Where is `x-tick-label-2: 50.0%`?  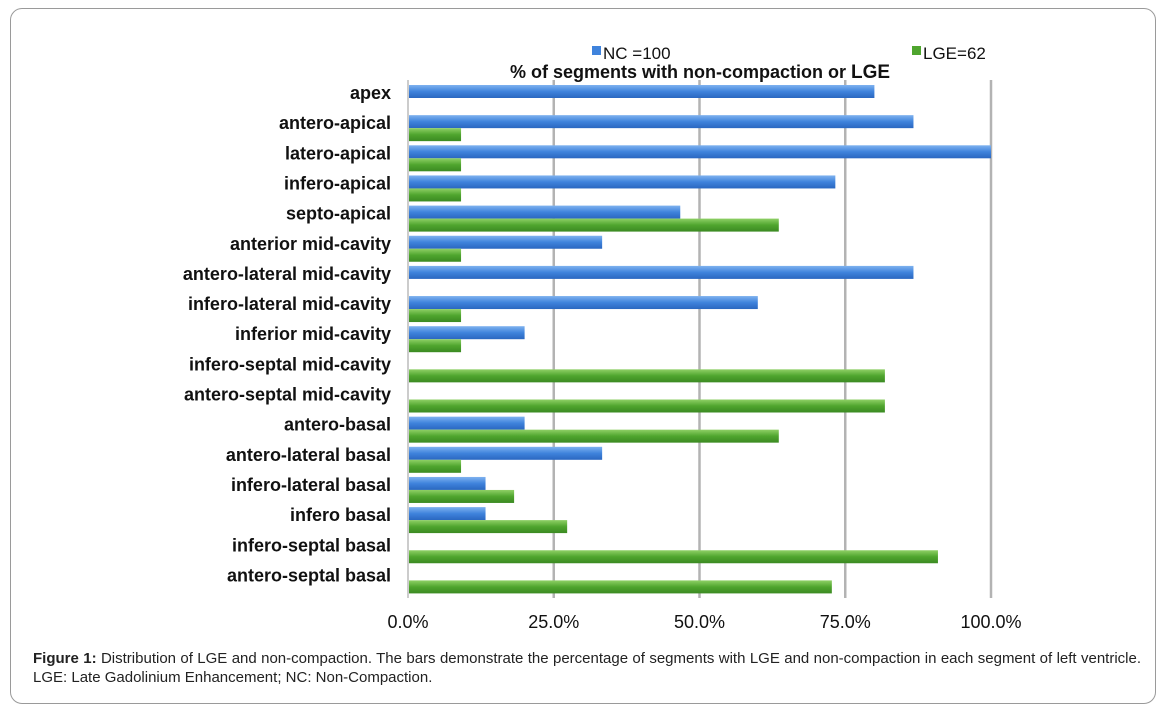
x-tick-label-2: 50.0% is located at coordinates (699, 622).